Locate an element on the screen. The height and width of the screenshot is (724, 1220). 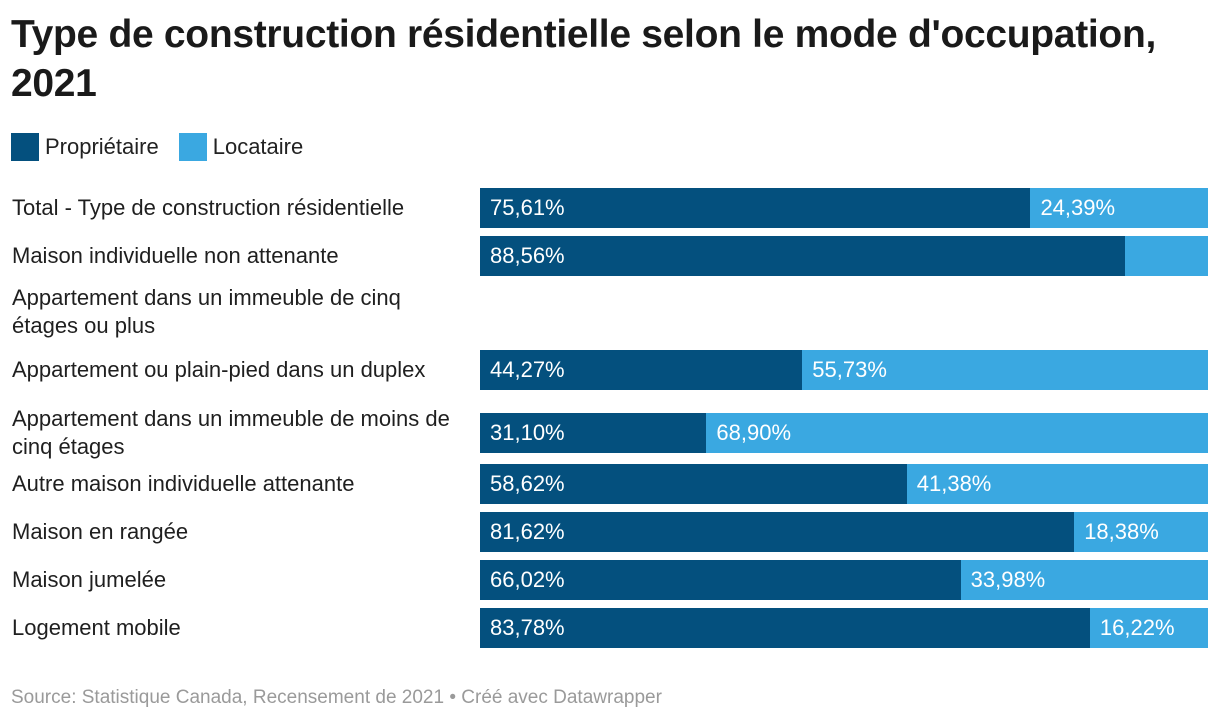
bar-row: 66,02% 33,98% is located at coordinates (844, 580).